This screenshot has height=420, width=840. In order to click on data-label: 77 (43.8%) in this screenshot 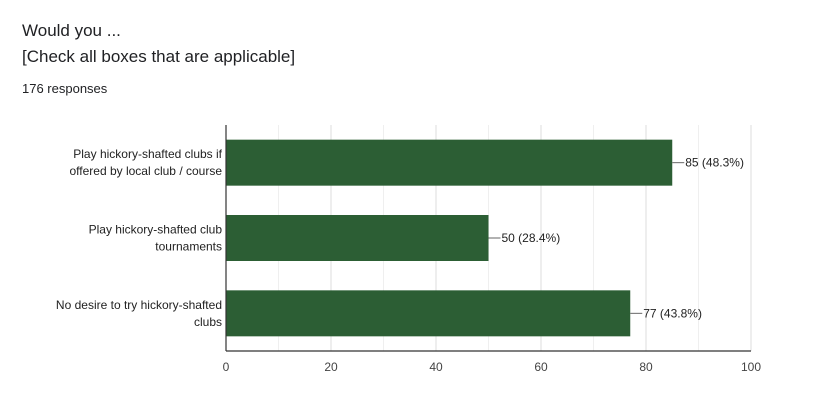, I will do `click(672, 313)`.